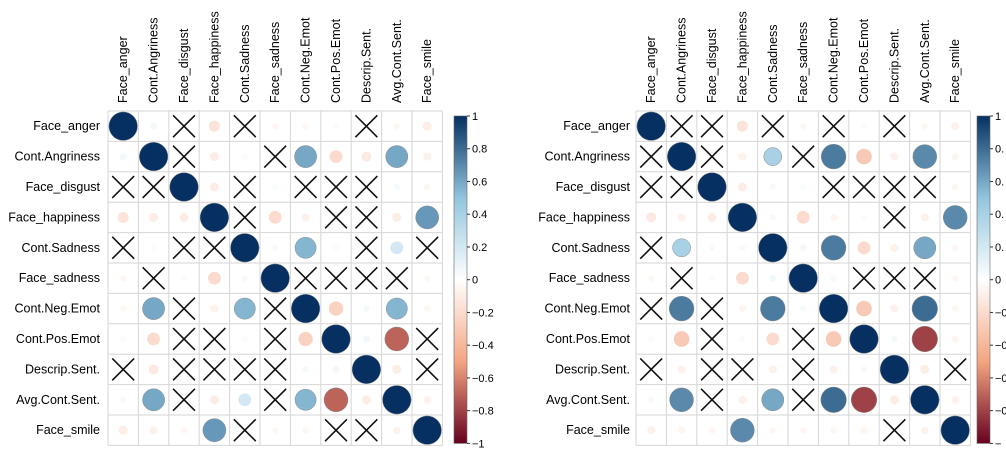  I want to click on column-label: Face_anger, so click(123, 69).